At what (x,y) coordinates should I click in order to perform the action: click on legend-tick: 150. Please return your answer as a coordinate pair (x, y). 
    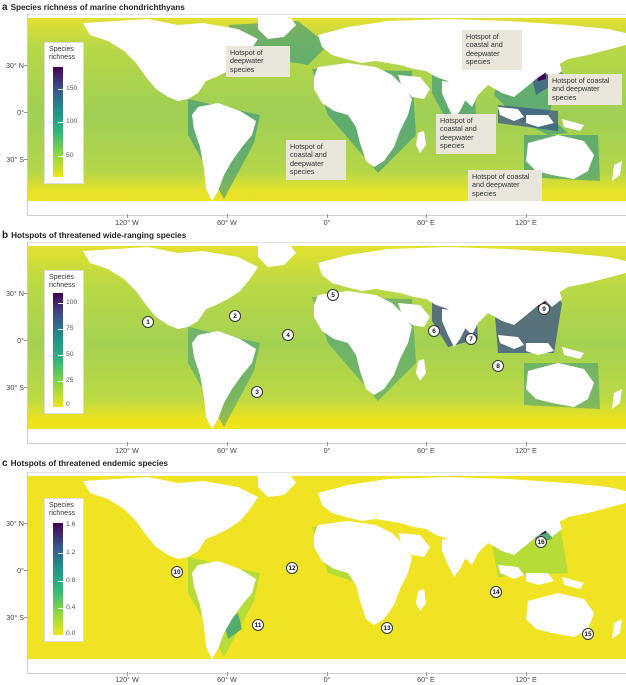
    Looking at the image, I should click on (72, 88).